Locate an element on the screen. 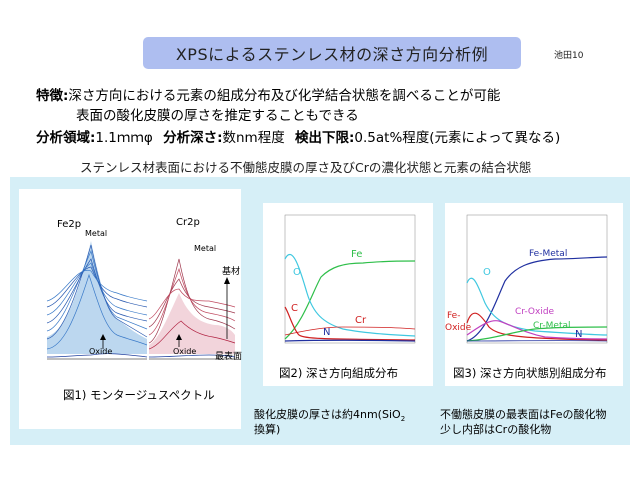  area-value: 1.1ｍｍφ is located at coordinates (124, 138).